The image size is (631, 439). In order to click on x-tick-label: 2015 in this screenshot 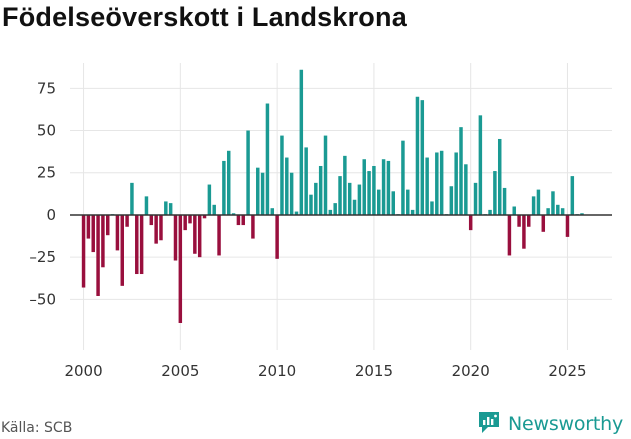, I will do `click(374, 371)`.